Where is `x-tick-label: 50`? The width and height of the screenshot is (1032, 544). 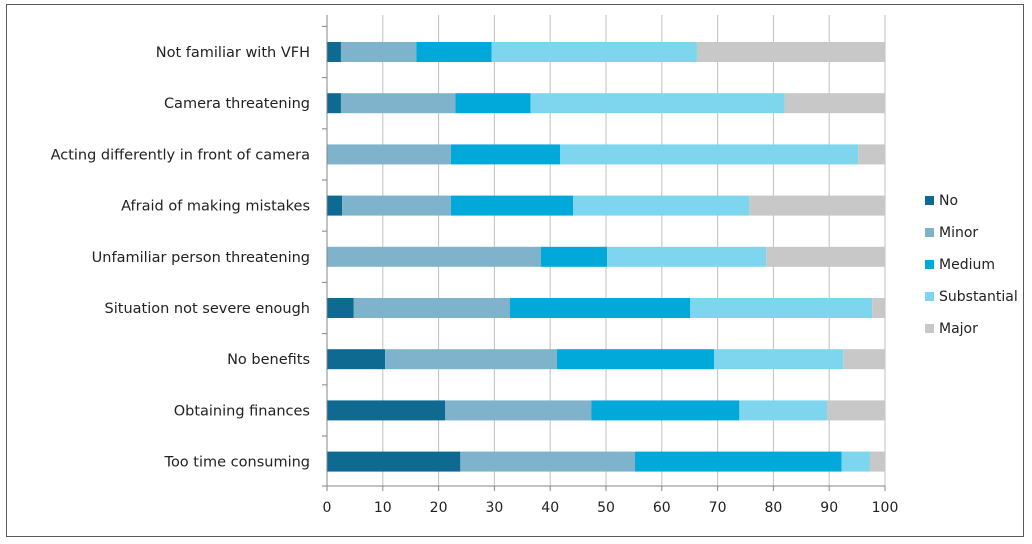 x-tick-label: 50 is located at coordinates (606, 508).